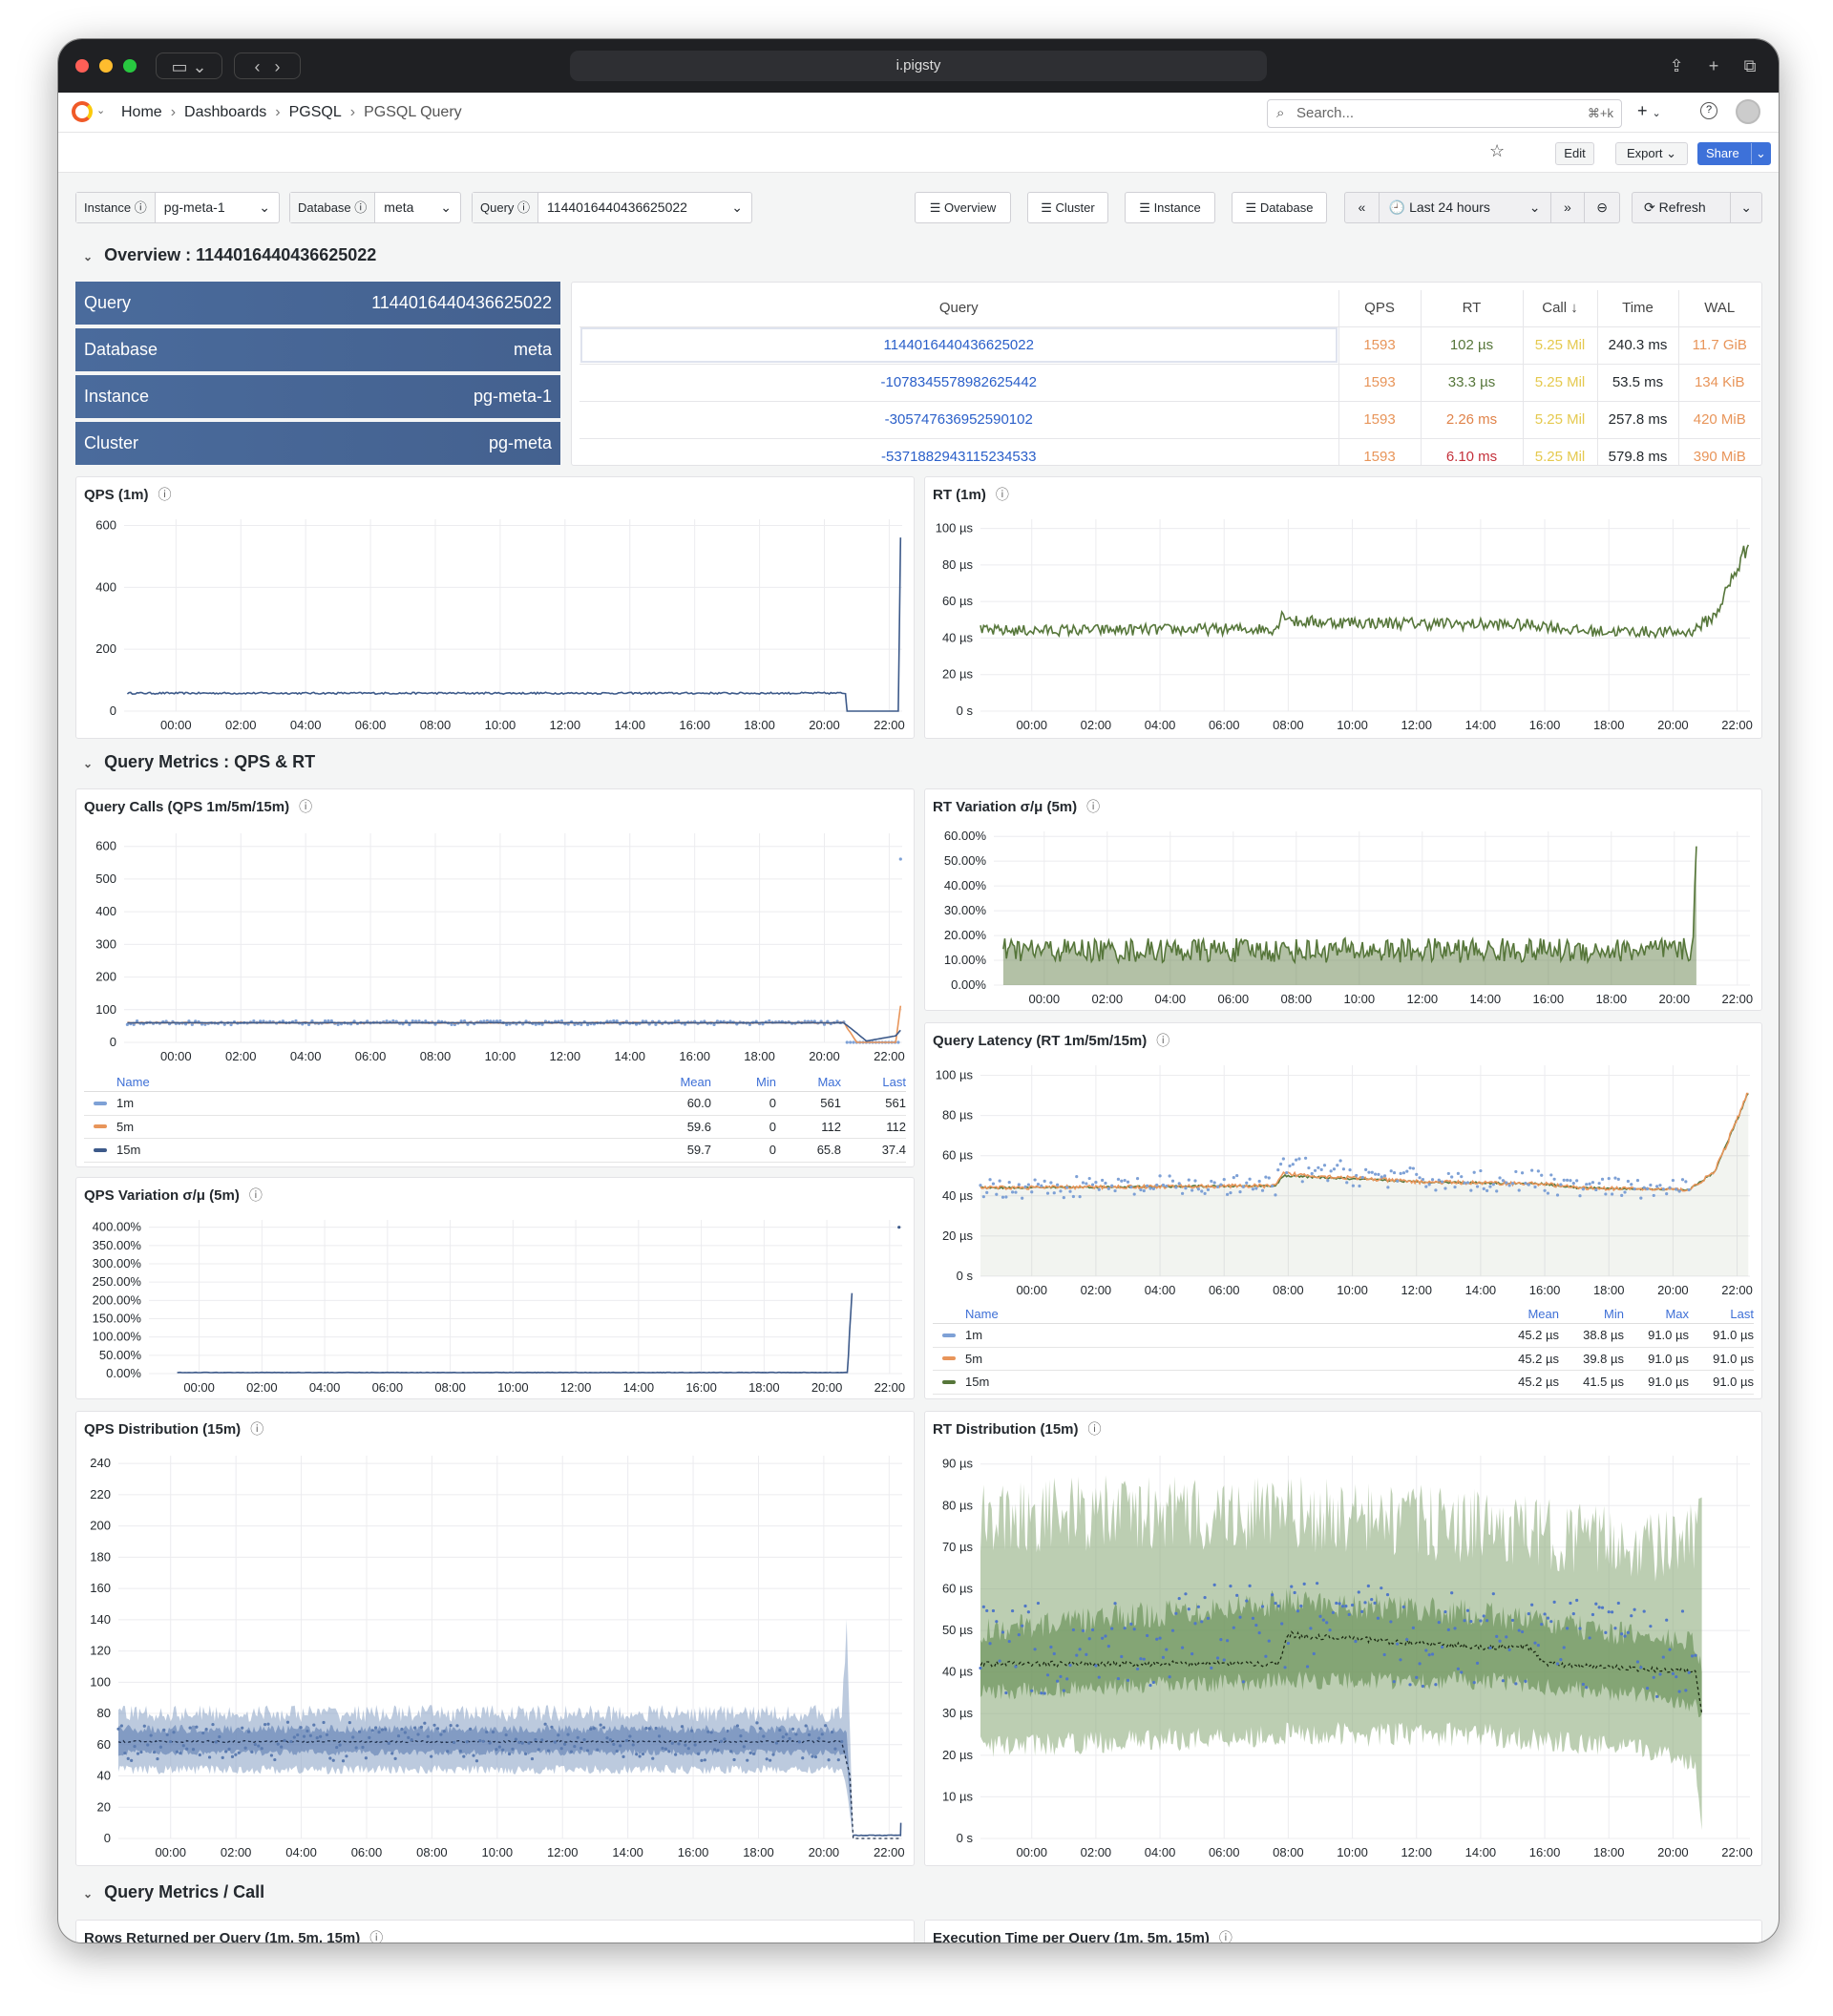 The height and width of the screenshot is (2016, 1833). What do you see at coordinates (375, 207) in the screenshot?
I see `variable-database: Database ⓘ meta ⌄` at bounding box center [375, 207].